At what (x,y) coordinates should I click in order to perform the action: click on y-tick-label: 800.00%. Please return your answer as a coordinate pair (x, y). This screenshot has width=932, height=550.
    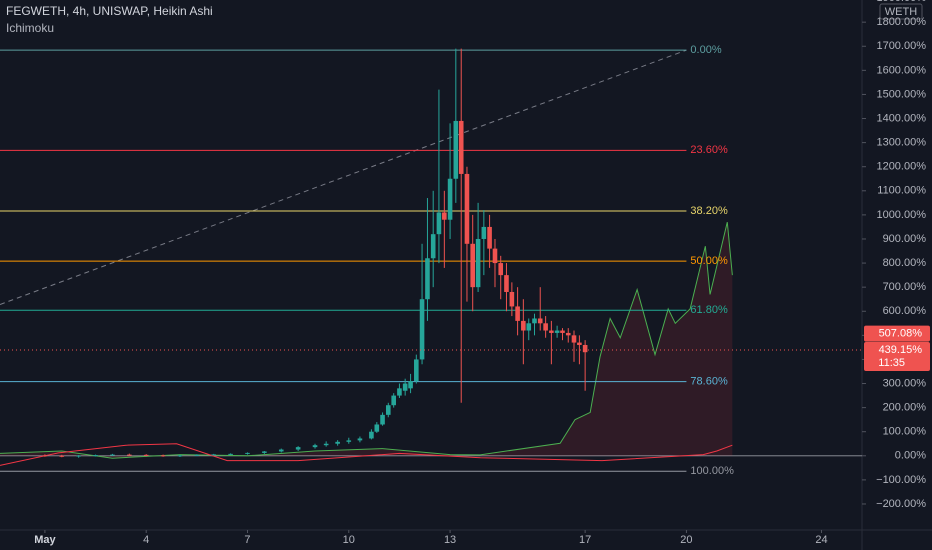
    Looking at the image, I should click on (905, 263).